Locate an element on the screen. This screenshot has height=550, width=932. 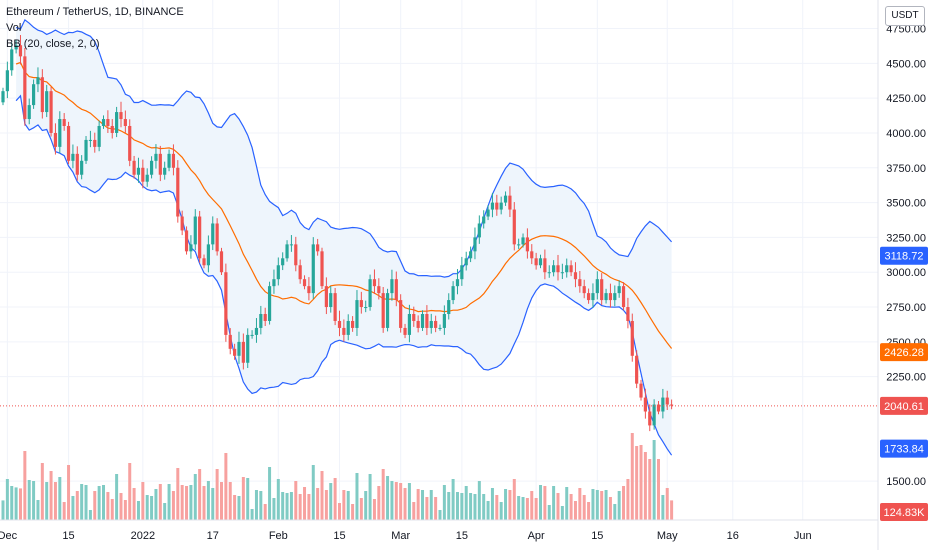
x-tick-label: 16 is located at coordinates (733, 536).